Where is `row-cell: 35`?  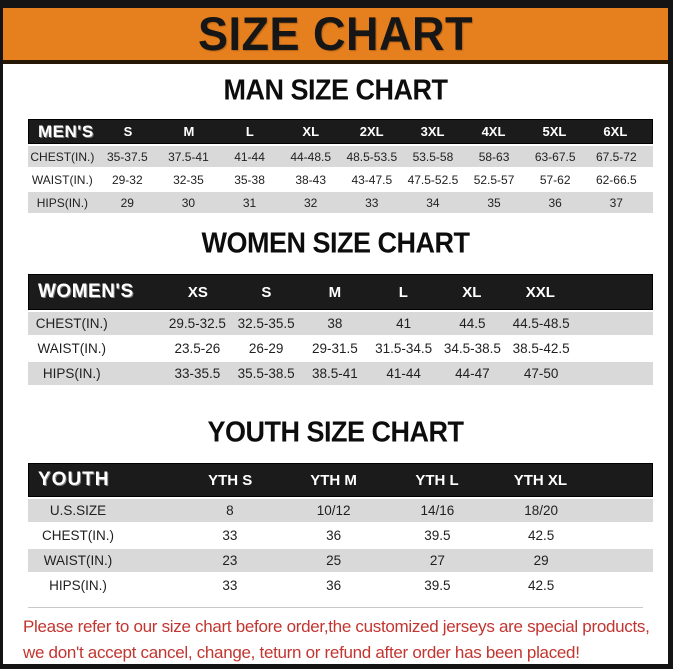
row-cell: 35 is located at coordinates (494, 202).